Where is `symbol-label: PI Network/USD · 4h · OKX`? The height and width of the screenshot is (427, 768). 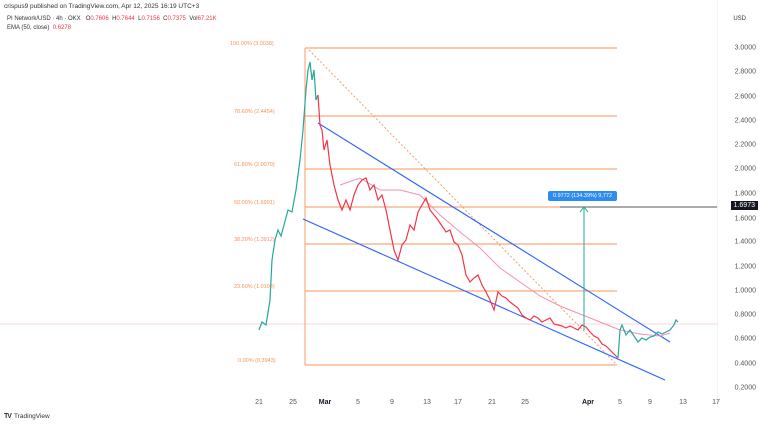 symbol-label: PI Network/USD · 4h · OKX is located at coordinates (44, 19).